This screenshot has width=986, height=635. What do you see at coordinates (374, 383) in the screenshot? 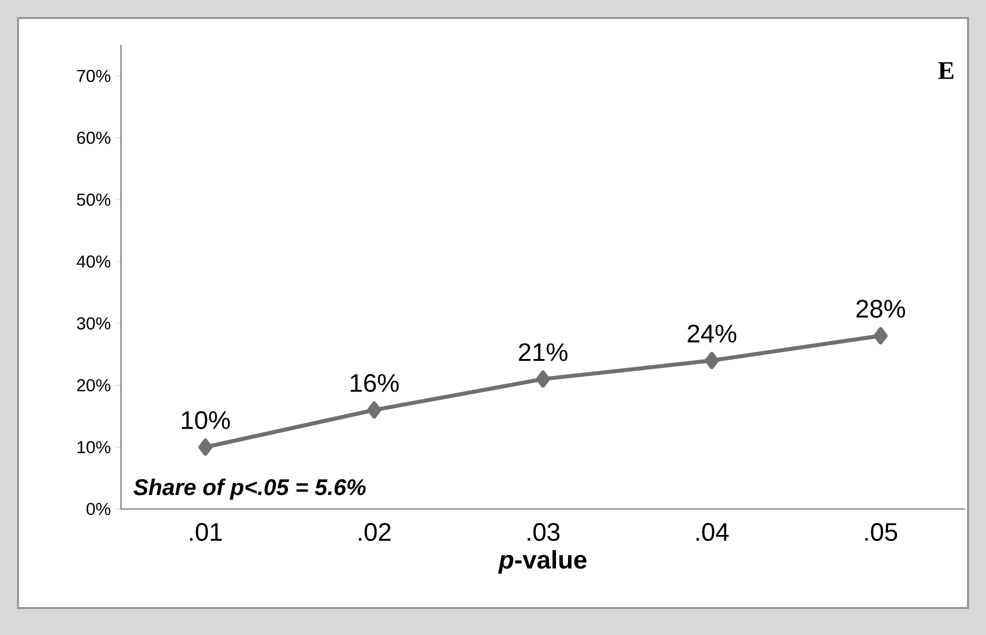
I see `data-label: 16%` at bounding box center [374, 383].